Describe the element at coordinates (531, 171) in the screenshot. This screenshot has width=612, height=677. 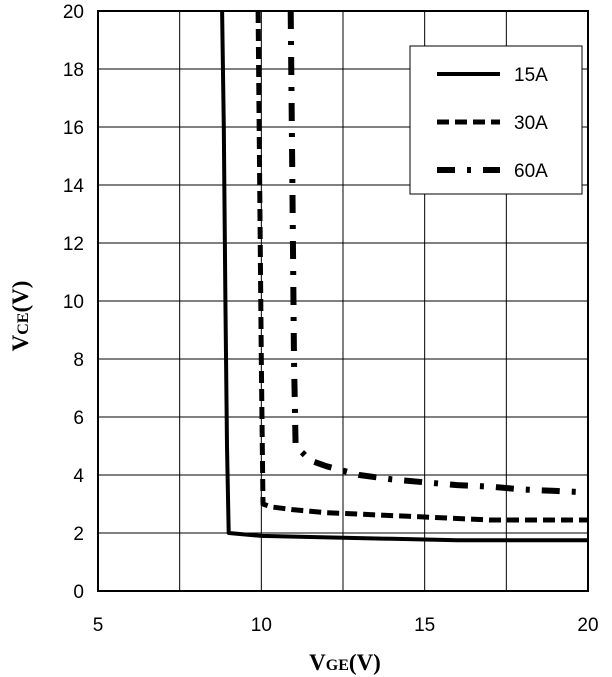
I see `legend-label-60a: 60A` at that location.